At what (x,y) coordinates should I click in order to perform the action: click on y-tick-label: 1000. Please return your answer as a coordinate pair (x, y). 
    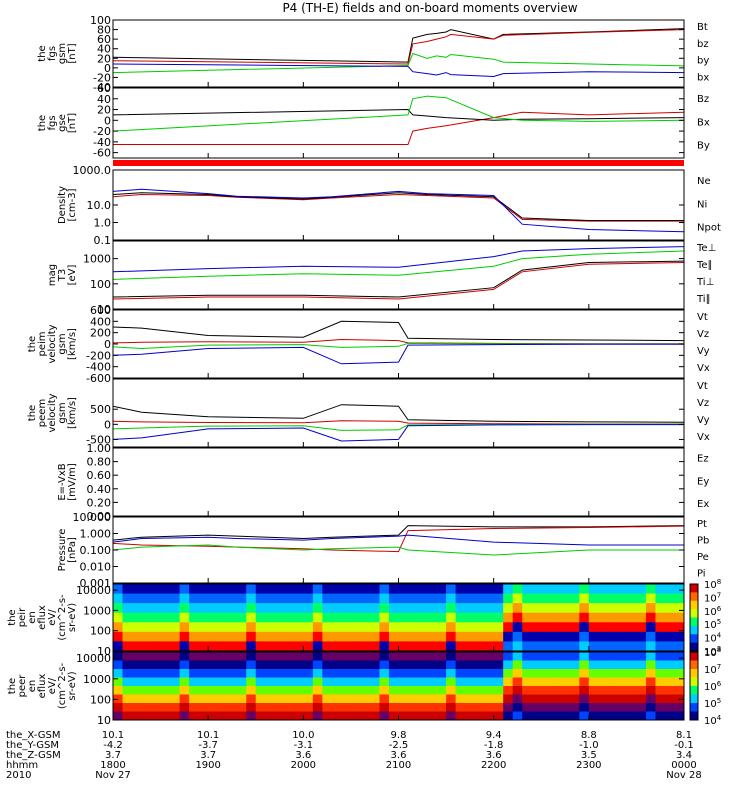
    Looking at the image, I should click on (97, 259).